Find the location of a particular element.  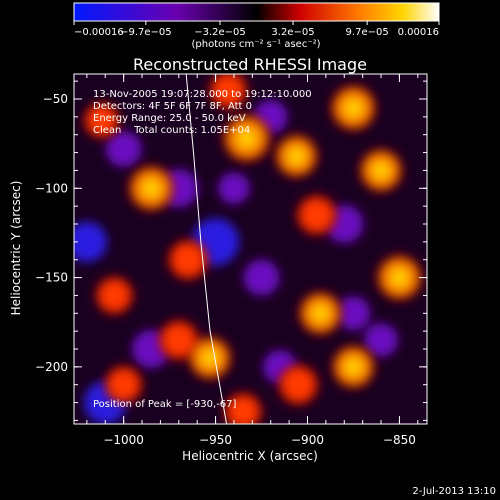

y-tick-label: −100 is located at coordinates (51, 188).